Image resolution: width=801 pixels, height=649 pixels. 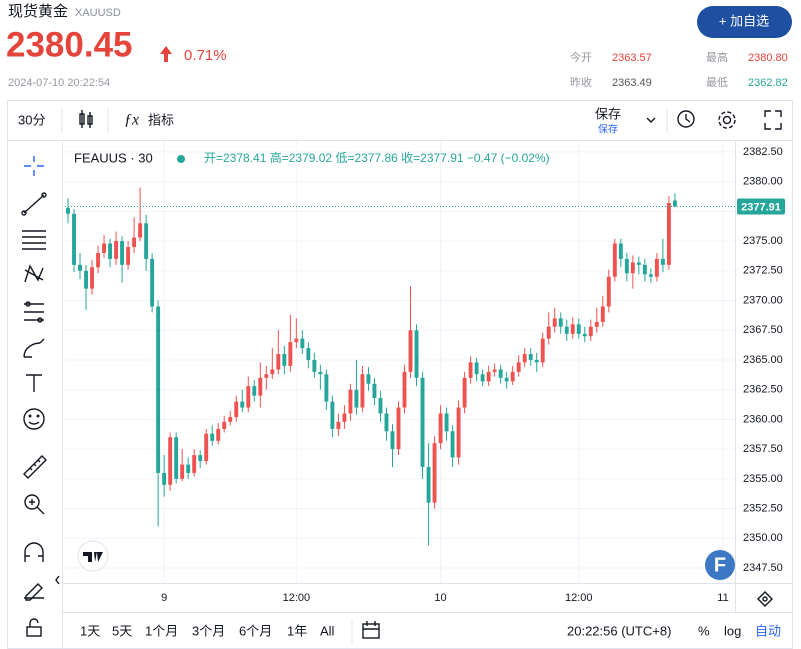 I want to click on range-button: 3个月, so click(x=208, y=630).